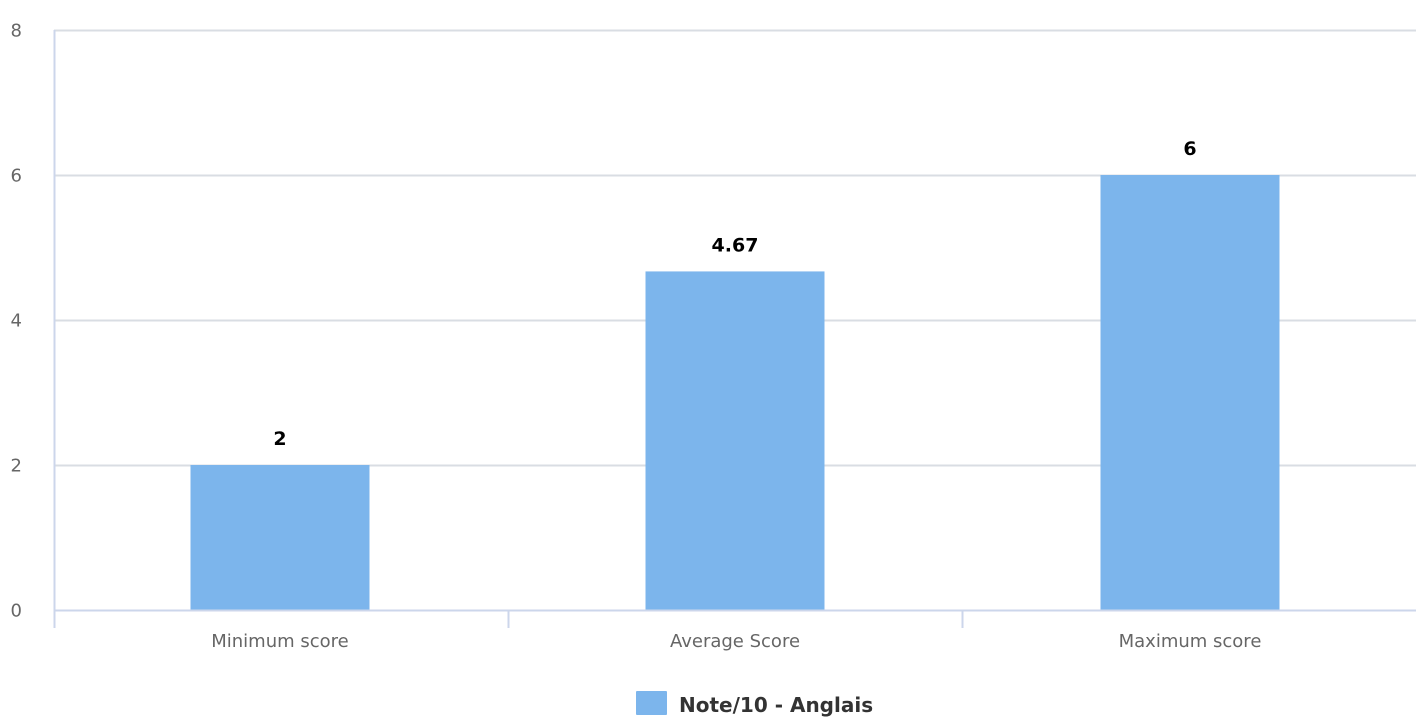  What do you see at coordinates (16, 611) in the screenshot?
I see `y-tick-label: 0` at bounding box center [16, 611].